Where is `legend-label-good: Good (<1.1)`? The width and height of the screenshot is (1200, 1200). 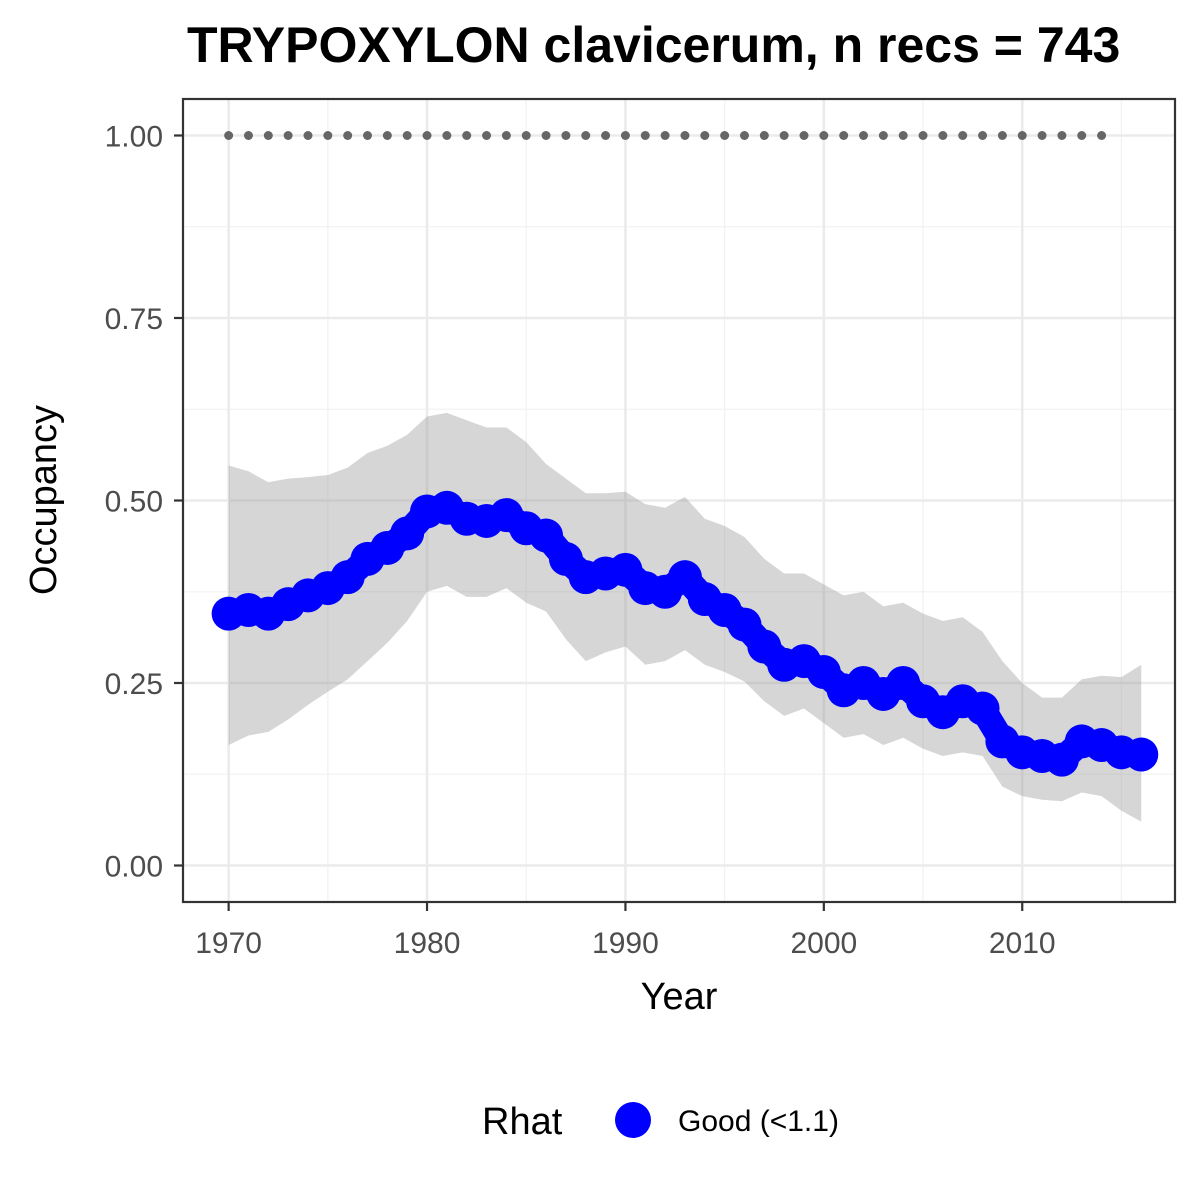
legend-label-good: Good (<1.1) is located at coordinates (758, 1121).